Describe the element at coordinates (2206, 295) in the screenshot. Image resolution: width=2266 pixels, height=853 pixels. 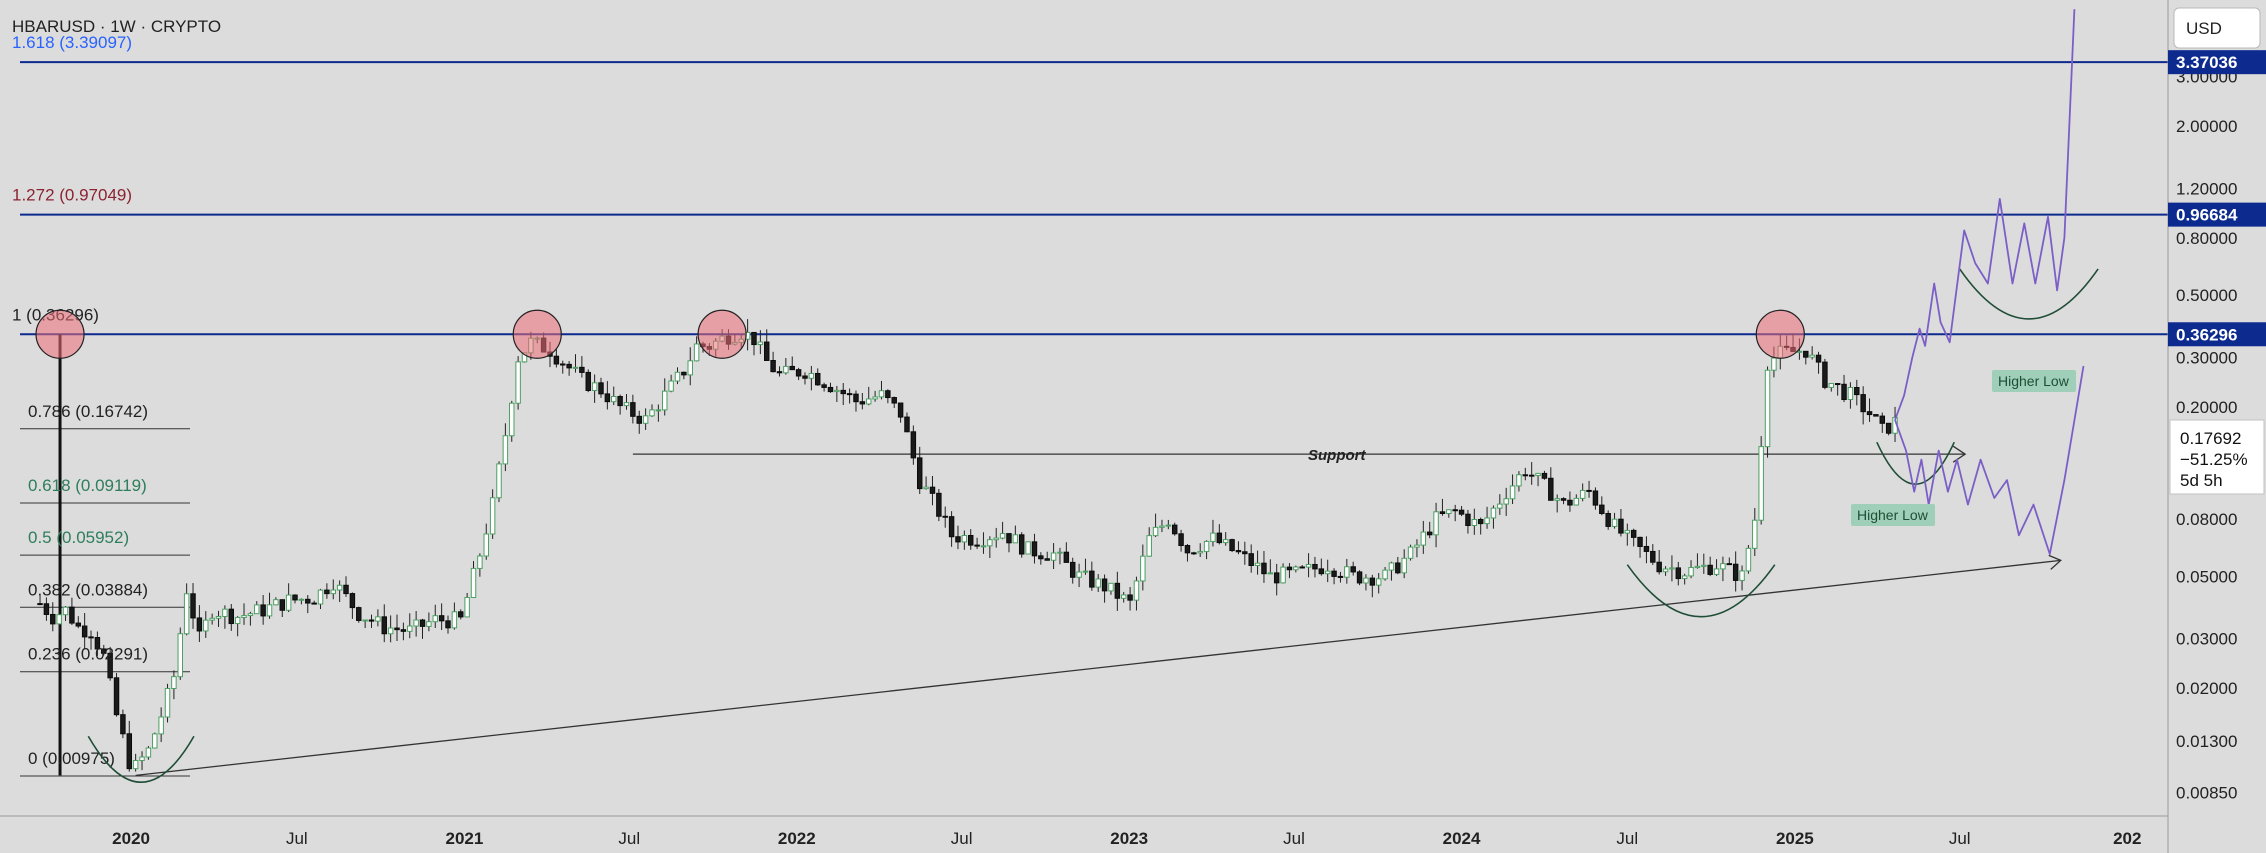
I see `price-tick-5: 0.50000` at that location.